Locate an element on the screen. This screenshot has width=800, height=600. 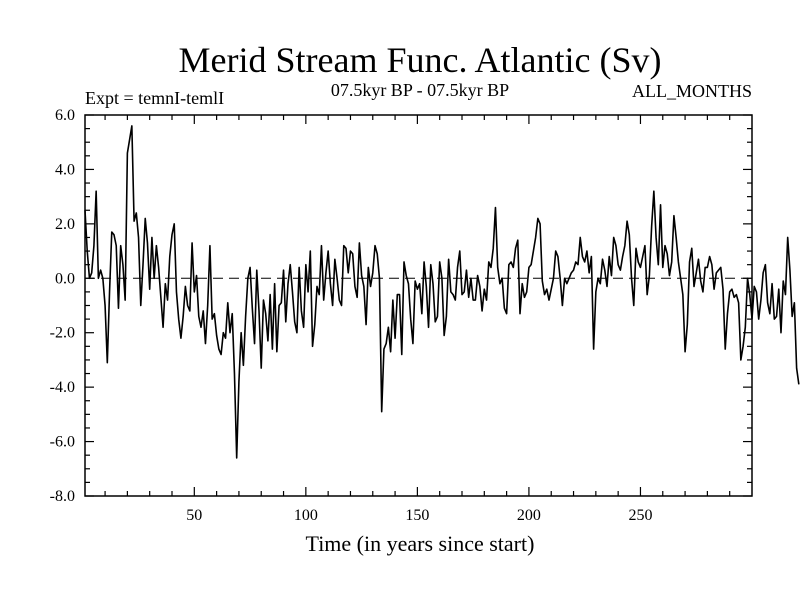
y-tick-label: -8.0 is located at coordinates (62, 496).